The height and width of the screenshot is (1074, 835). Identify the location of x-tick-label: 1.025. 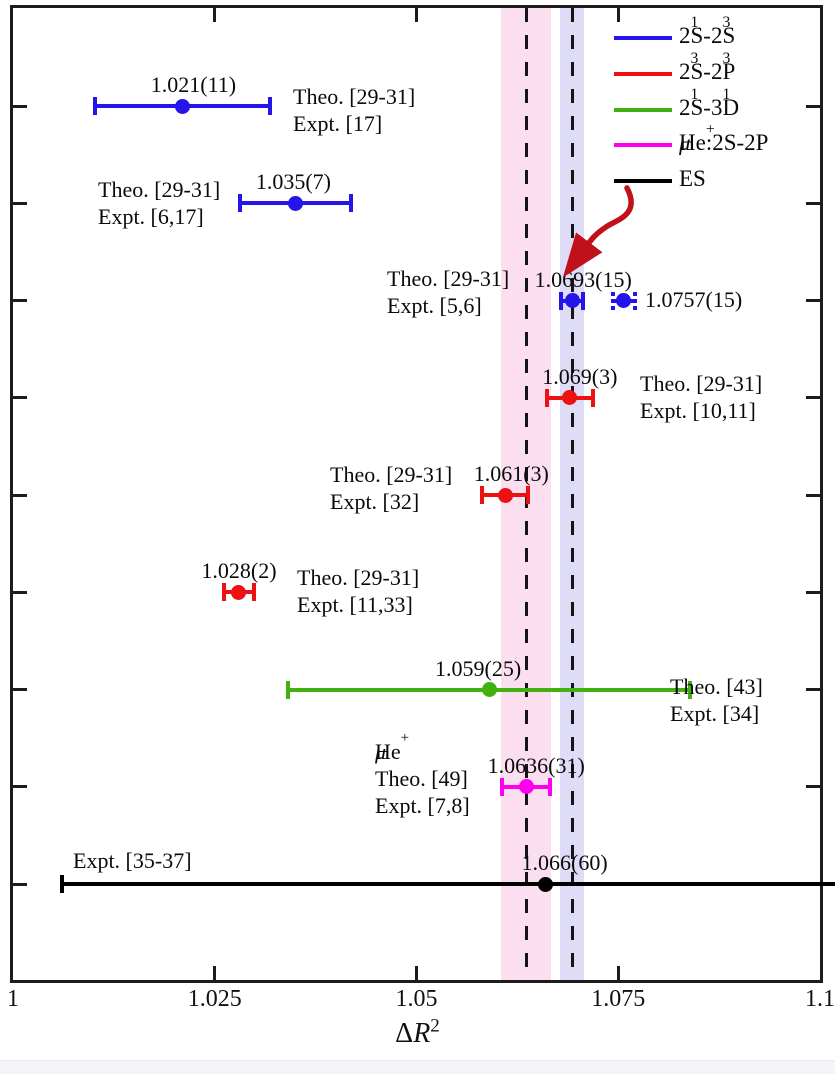
(214, 999).